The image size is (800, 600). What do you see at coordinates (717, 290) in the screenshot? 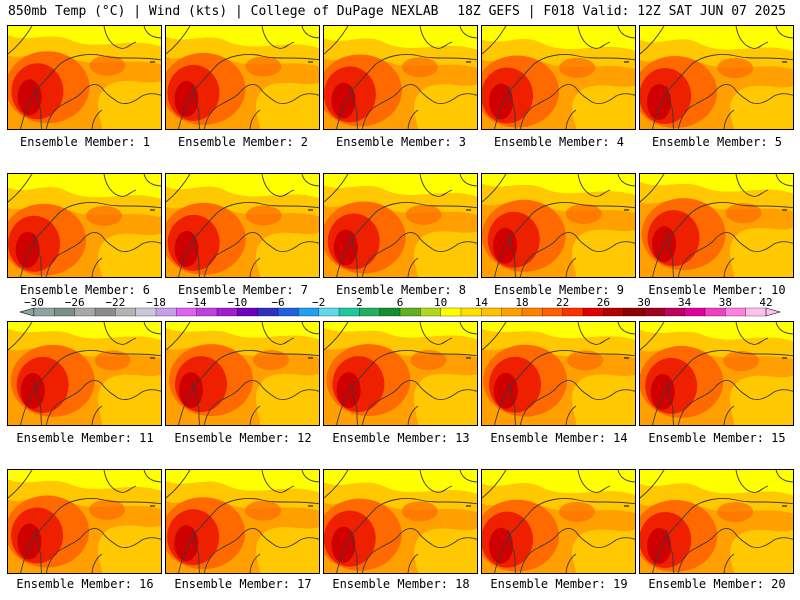
I see `ensemble-member-label: Ensemble Member: 10` at bounding box center [717, 290].